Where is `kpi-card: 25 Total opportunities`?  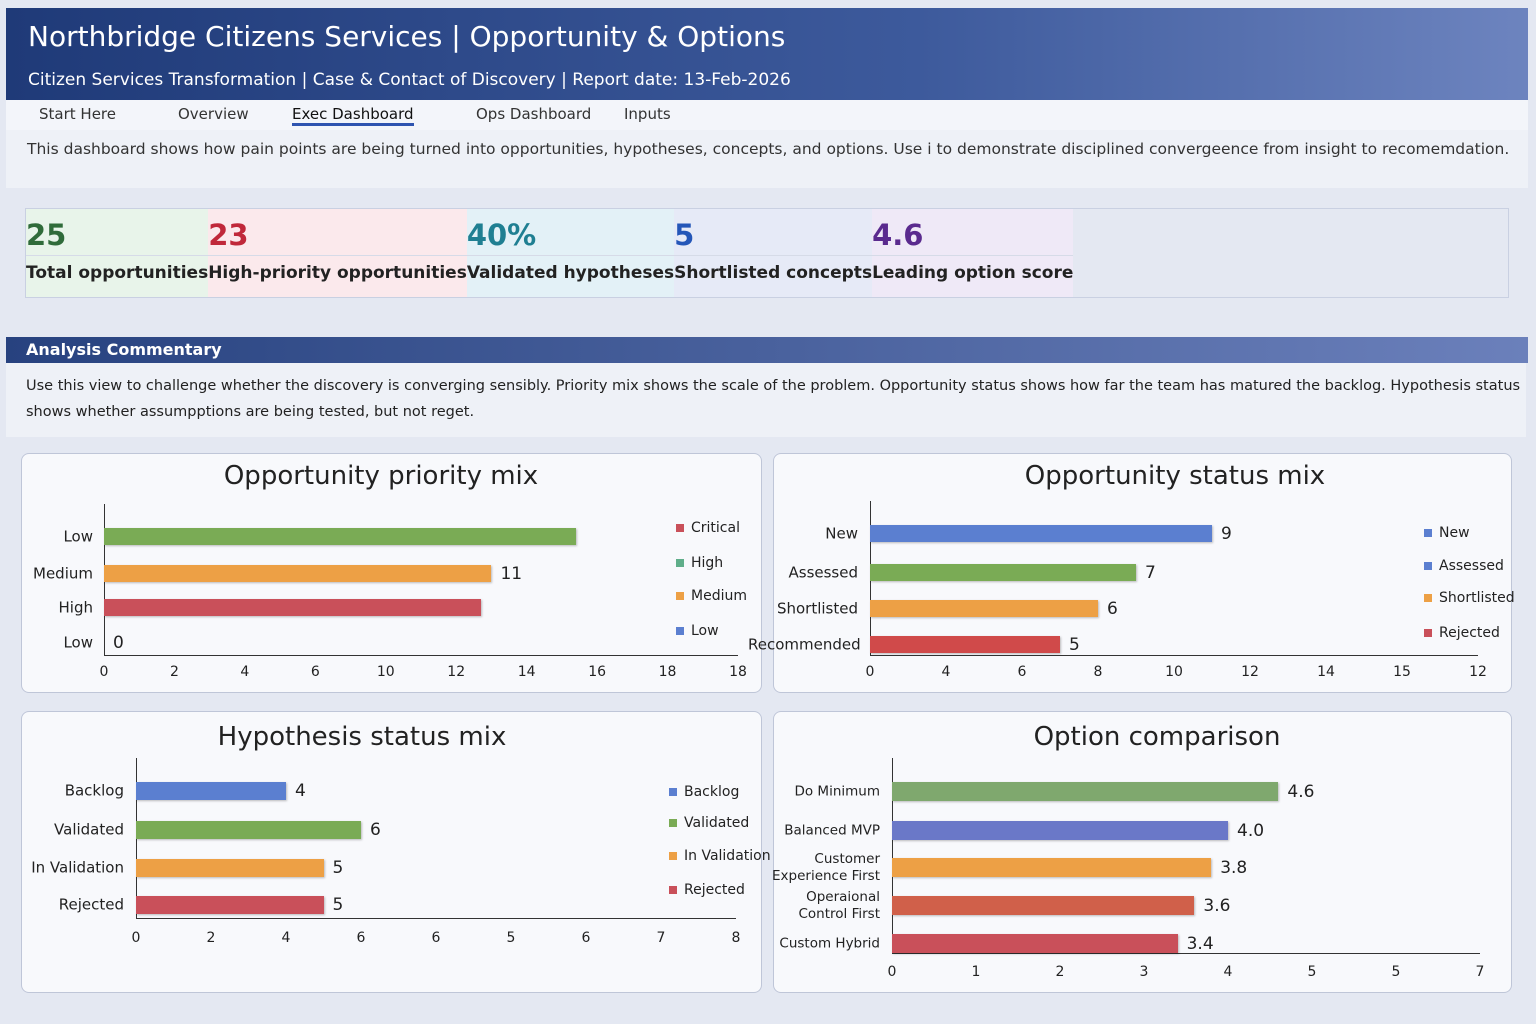 kpi-card: 25 Total opportunities is located at coordinates (117, 253).